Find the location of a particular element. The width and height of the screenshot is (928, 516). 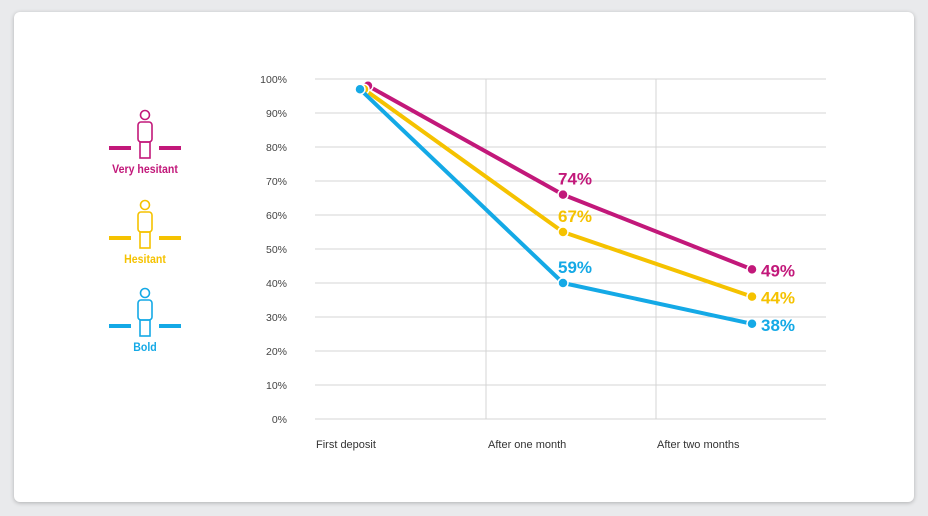

data-label: 59% is located at coordinates (575, 267).